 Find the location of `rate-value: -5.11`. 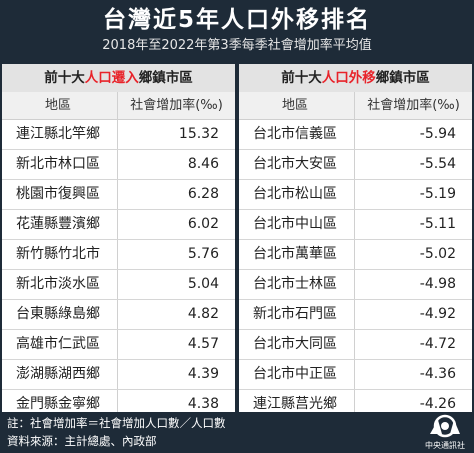

rate-value: -5.11 is located at coordinates (437, 224).